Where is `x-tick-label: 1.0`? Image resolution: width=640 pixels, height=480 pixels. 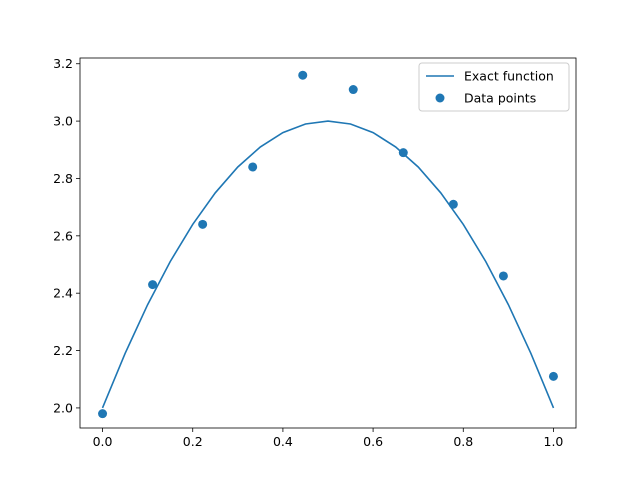 x-tick-label: 1.0 is located at coordinates (554, 441).